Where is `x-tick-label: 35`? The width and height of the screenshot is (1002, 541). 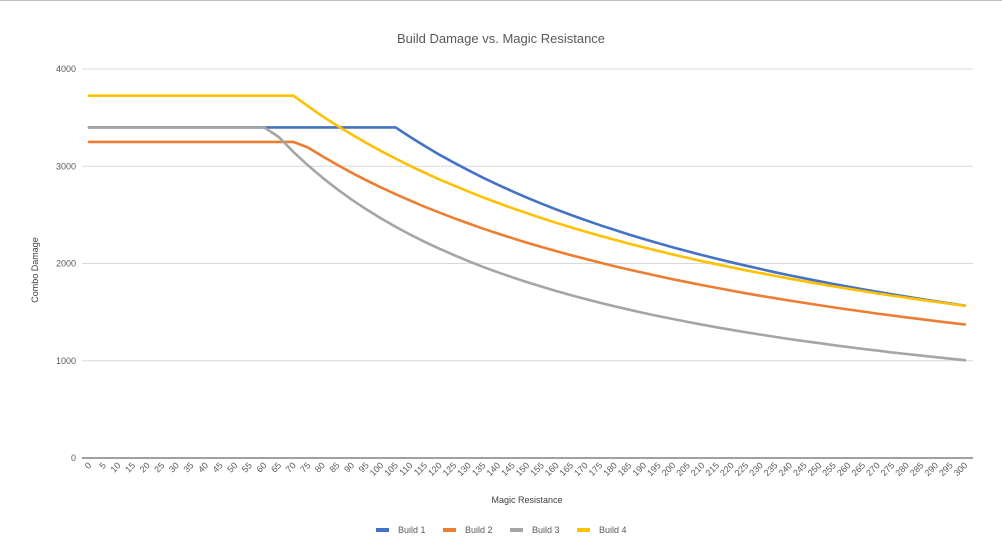
x-tick-label: 35 is located at coordinates (188, 467).